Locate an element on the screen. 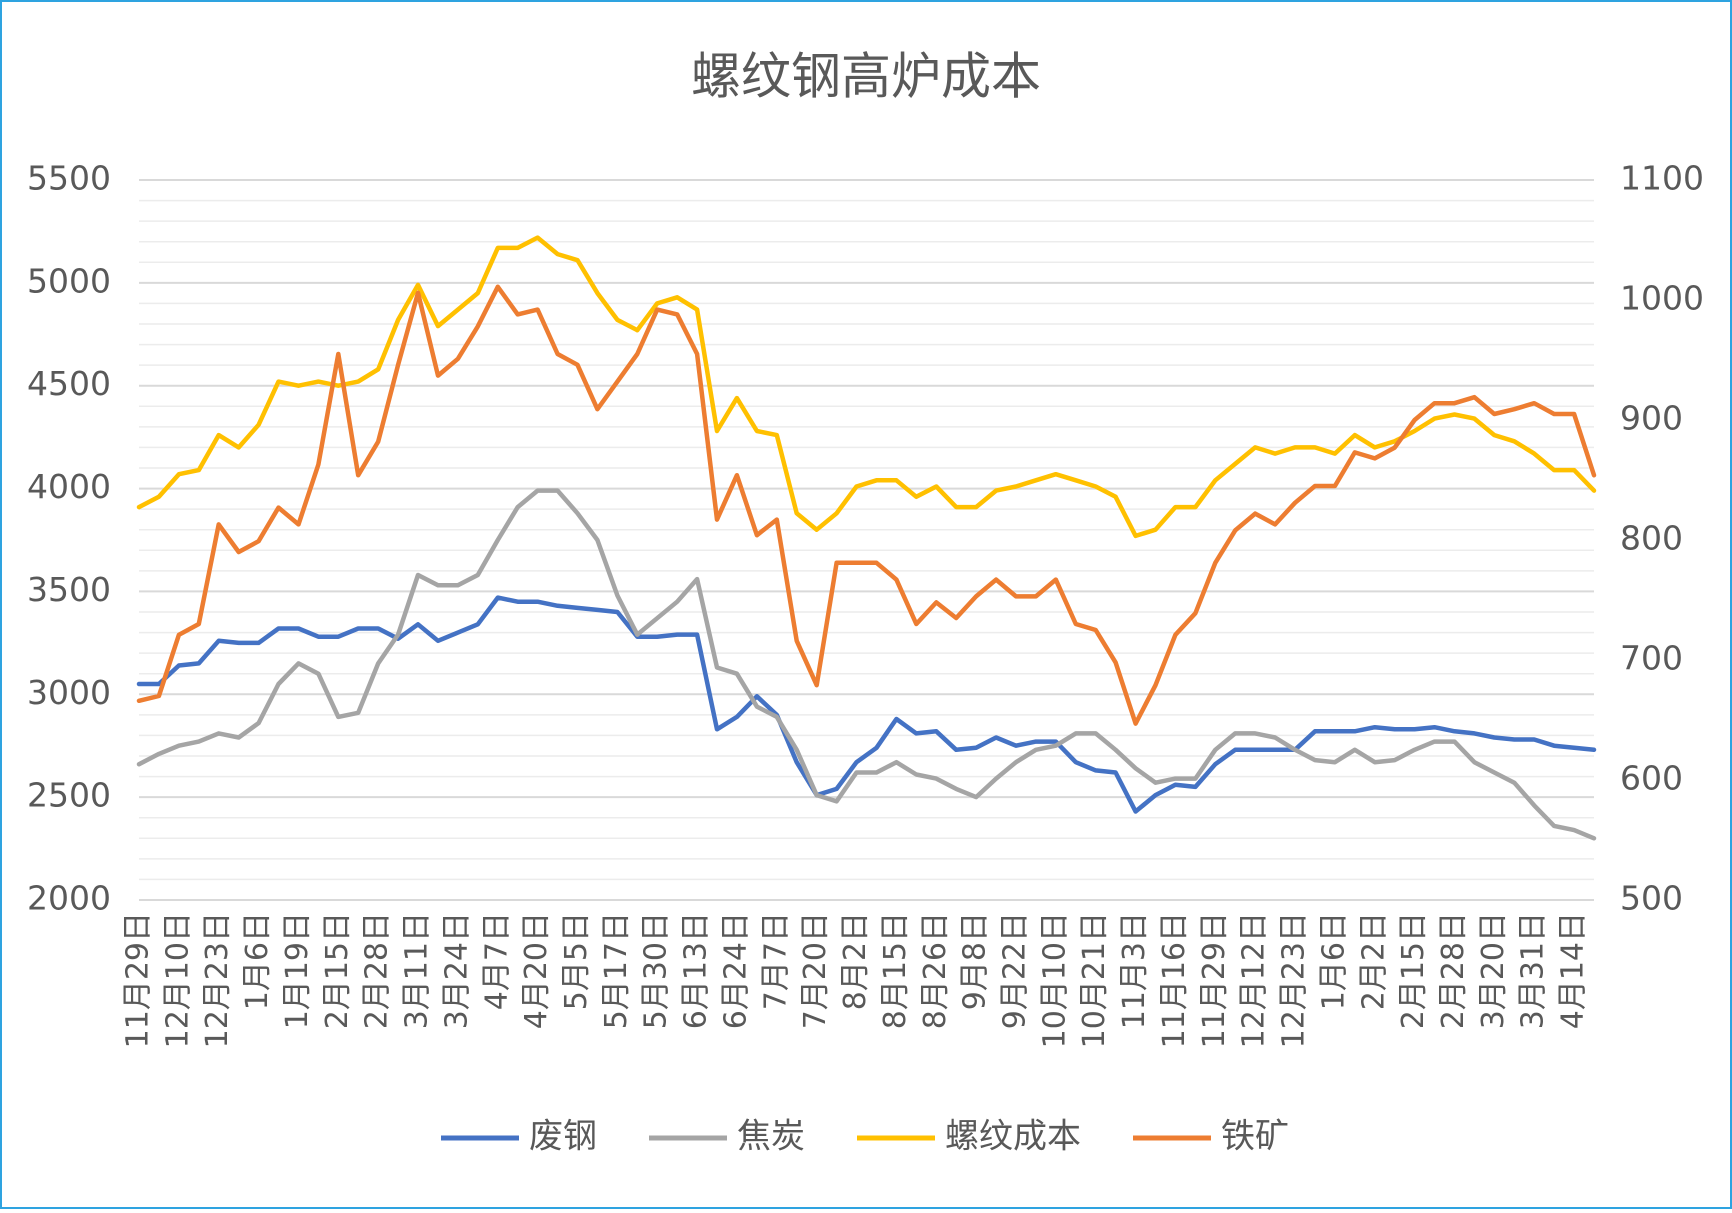 Image resolution: width=1732 pixels, height=1213 pixels. x-tick-label: 9月22日 is located at coordinates (1014, 970).